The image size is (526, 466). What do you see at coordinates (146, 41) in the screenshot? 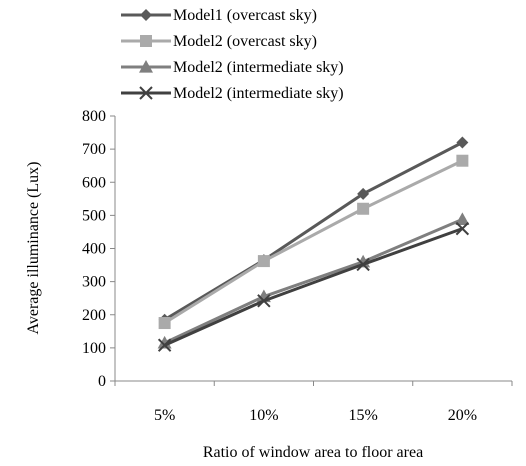
I see `legend-marker-square` at bounding box center [146, 41].